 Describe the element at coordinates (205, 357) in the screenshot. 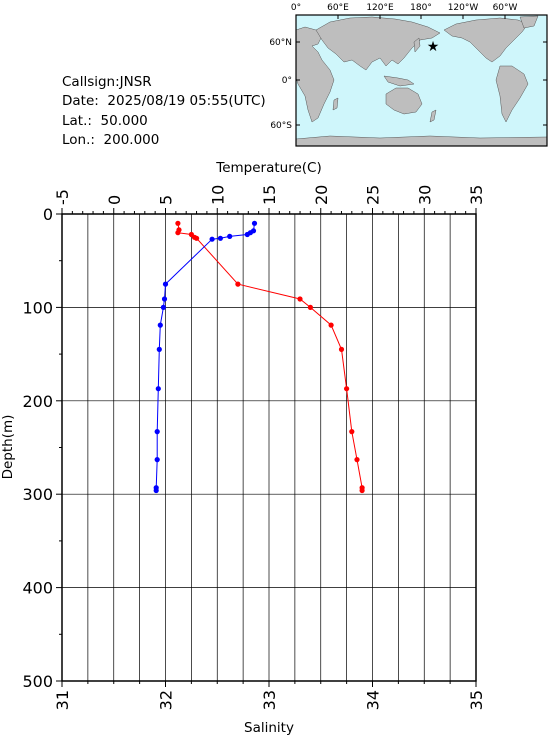

I see `salinity-profile-line` at that location.